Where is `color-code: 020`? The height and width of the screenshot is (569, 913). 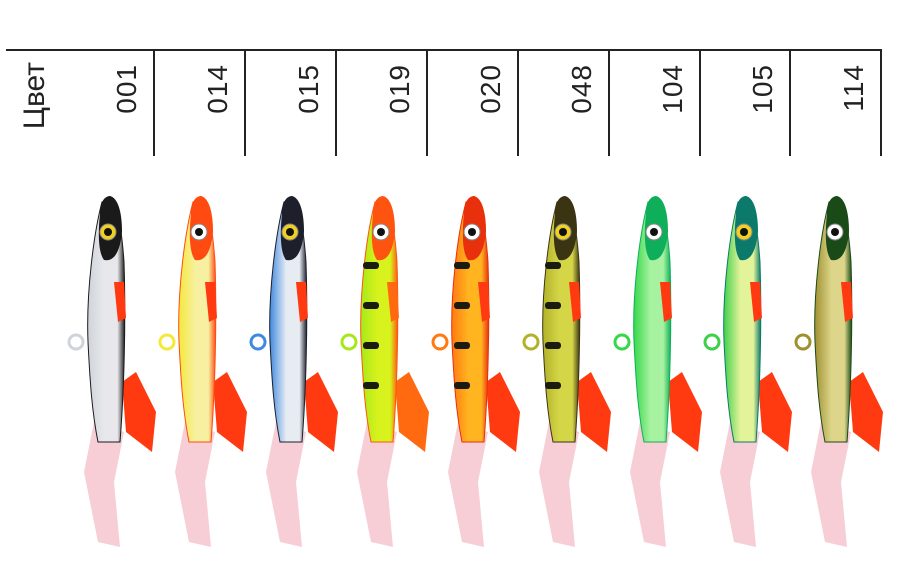 color-code: 020 is located at coordinates (490, 89).